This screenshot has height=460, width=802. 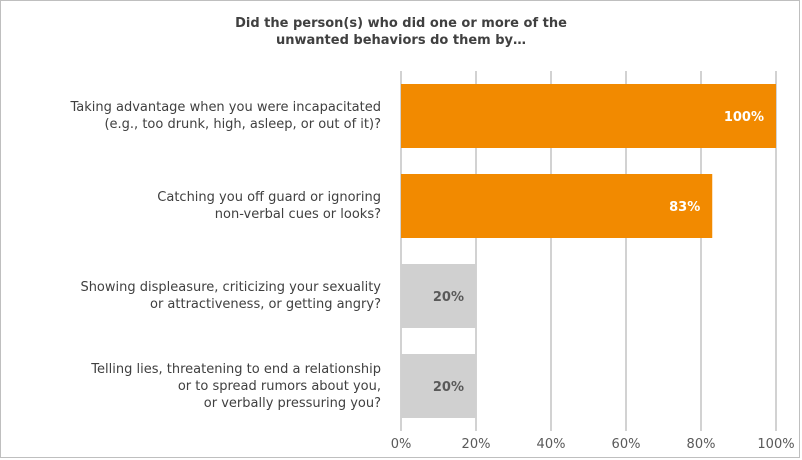 What do you see at coordinates (744, 117) in the screenshot?
I see `bar-value-label: 100%` at bounding box center [744, 117].